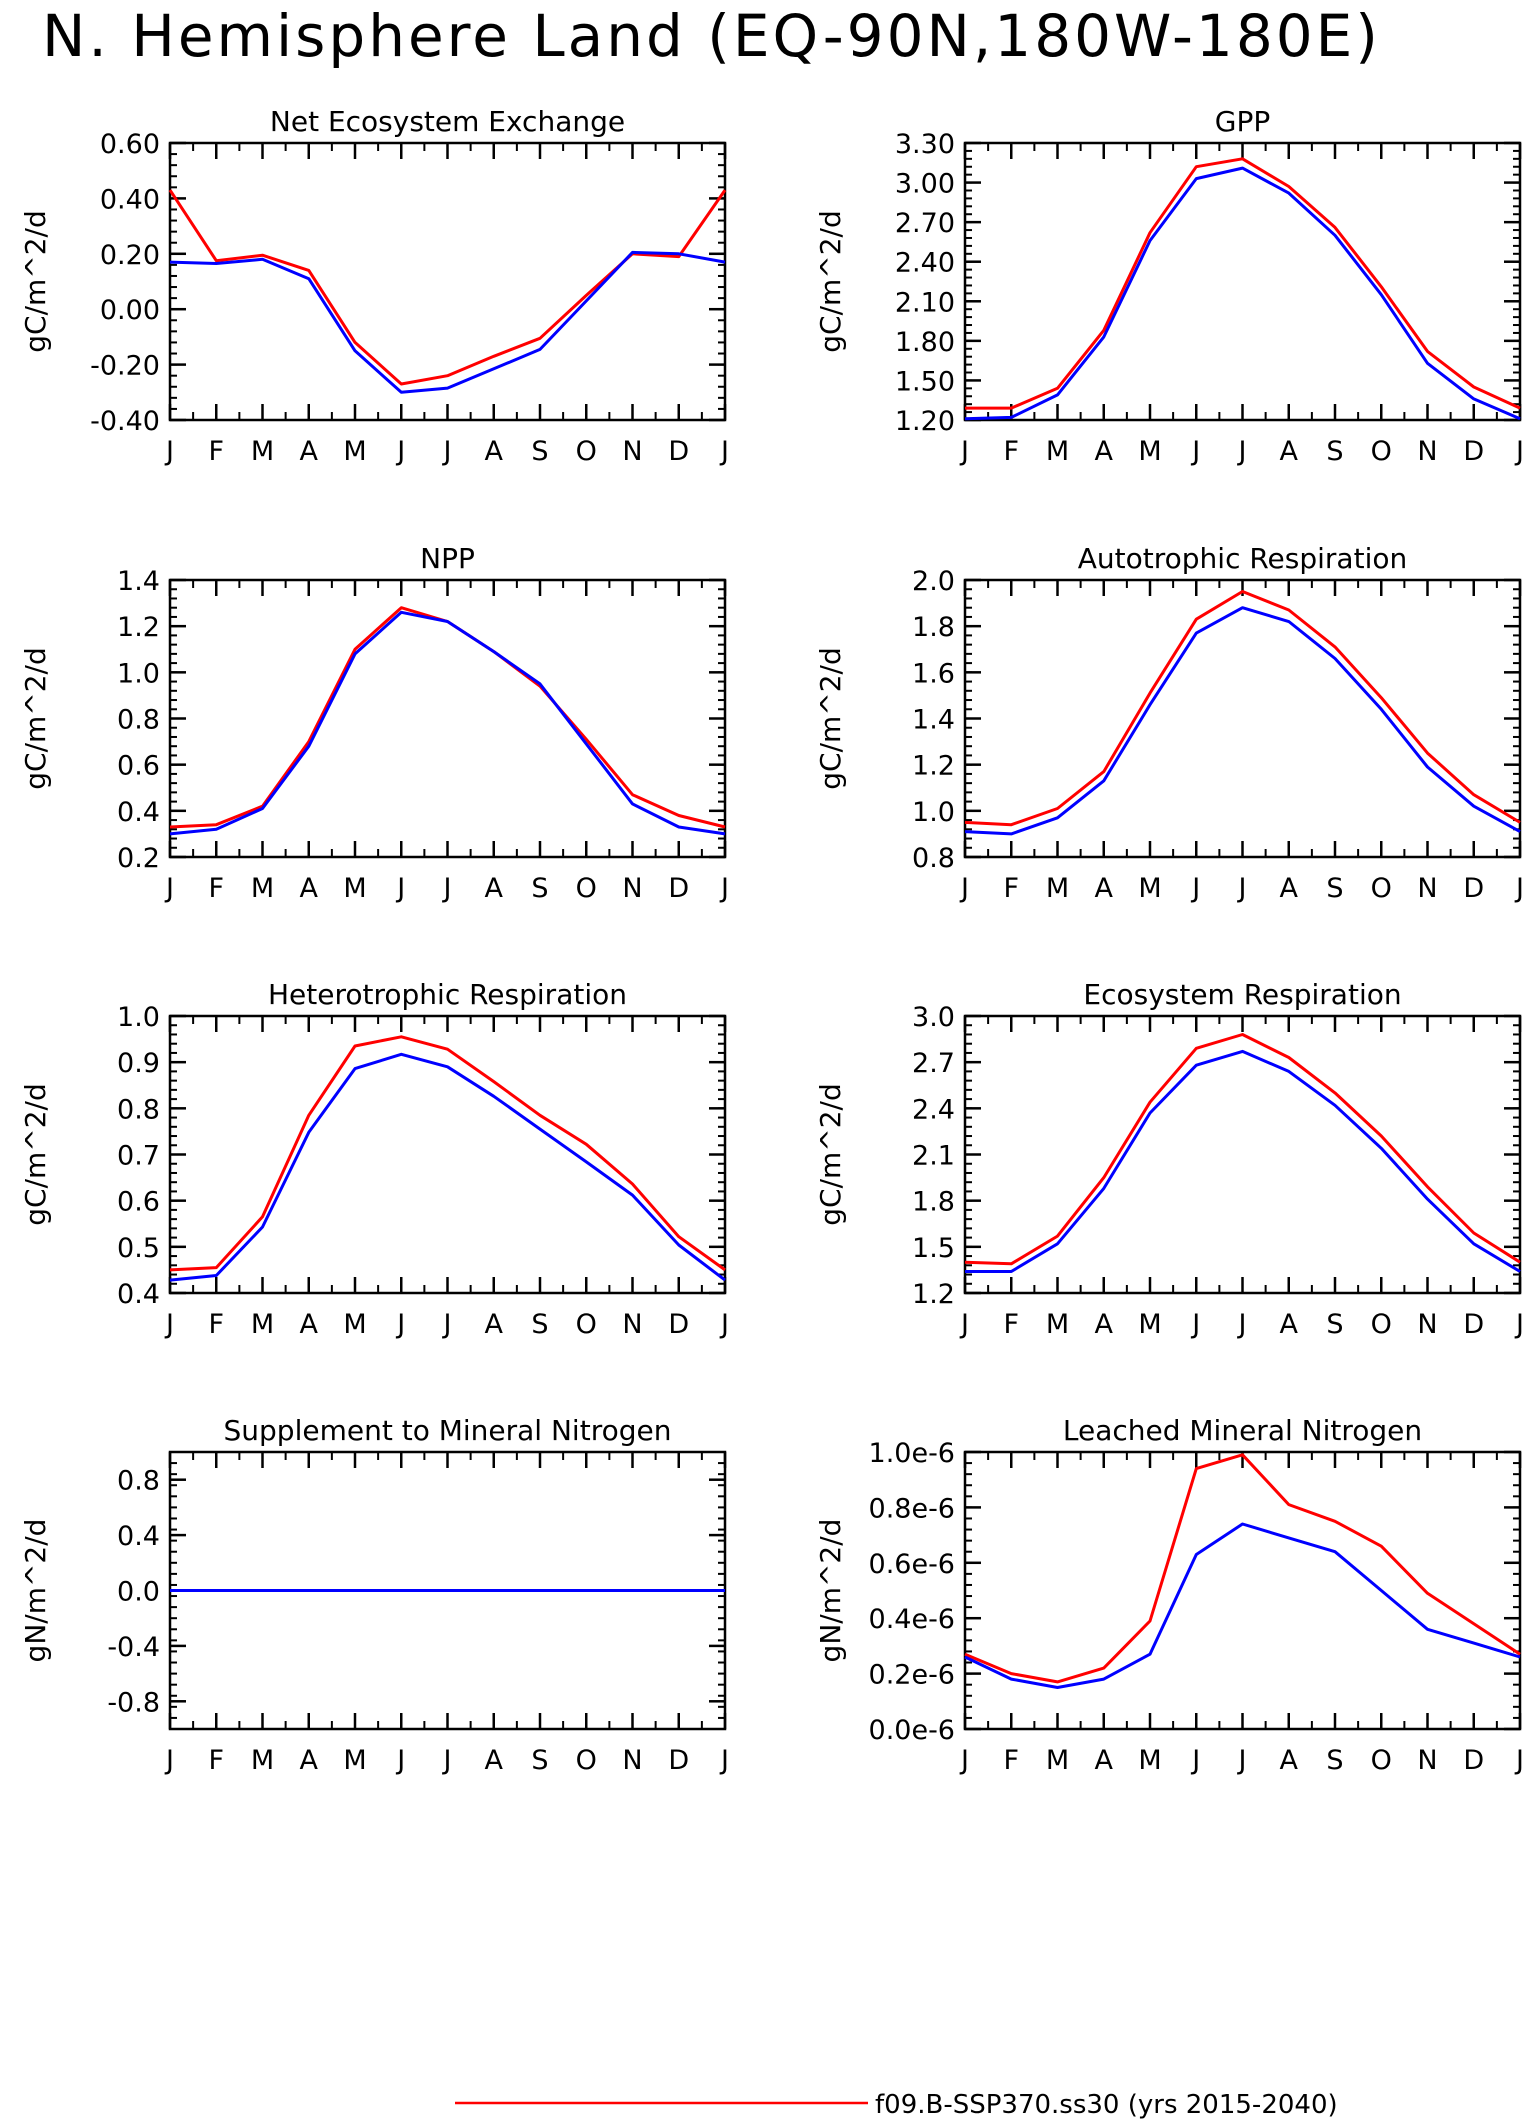 This screenshot has height=2120, width=1537. Describe the element at coordinates (925, 421) in the screenshot. I see `y-tick-label: 1.20` at that location.